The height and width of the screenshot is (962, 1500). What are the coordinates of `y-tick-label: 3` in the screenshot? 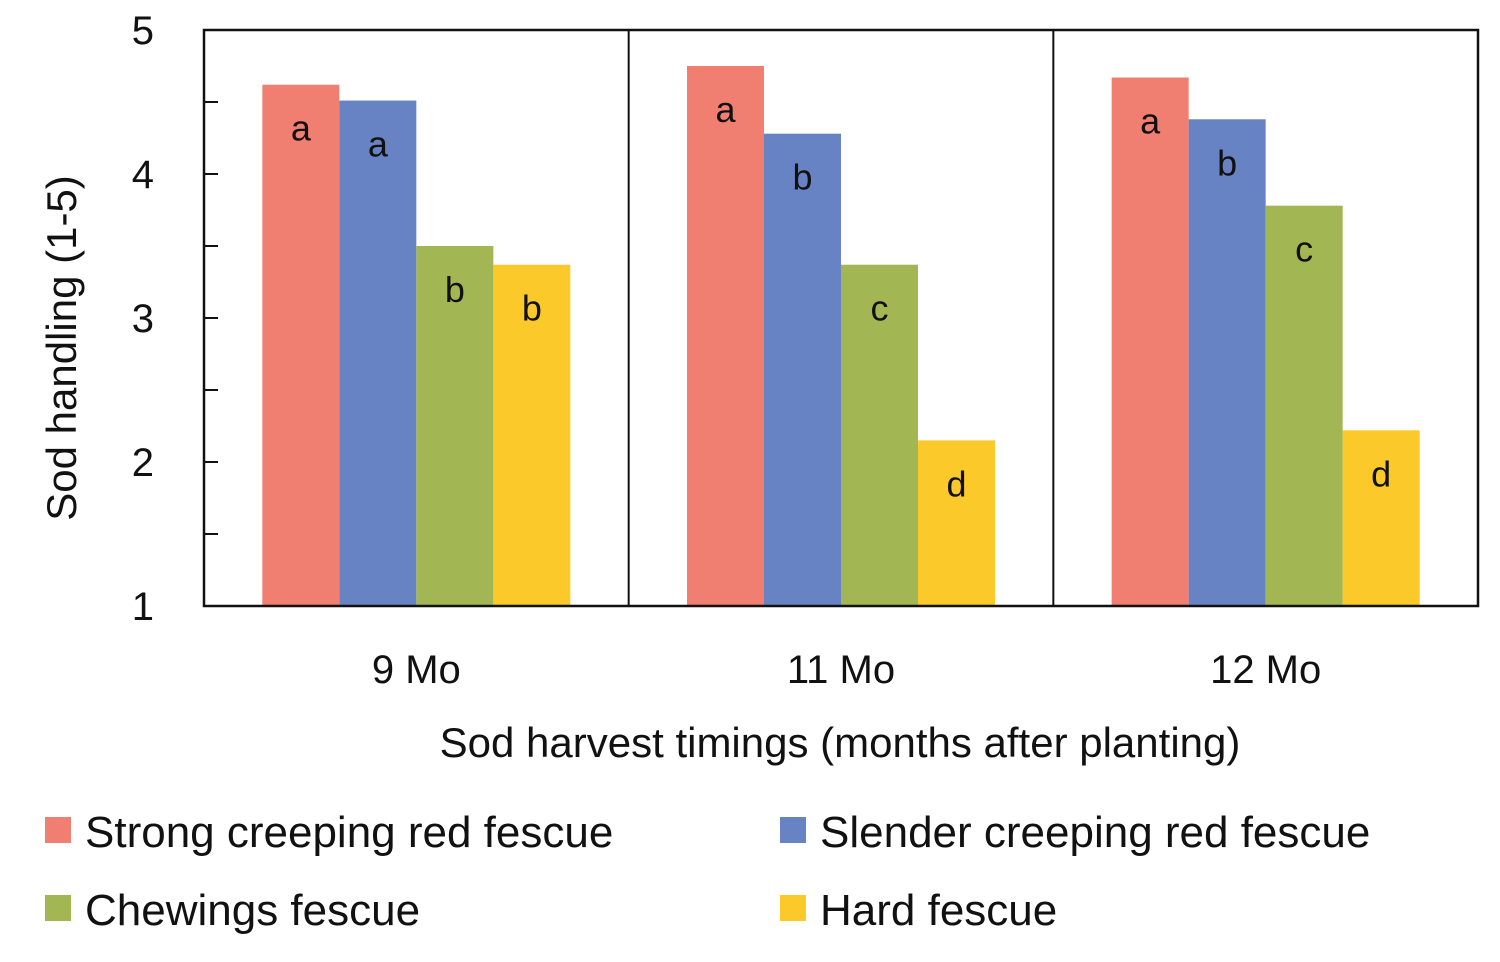 It's located at (143, 319).